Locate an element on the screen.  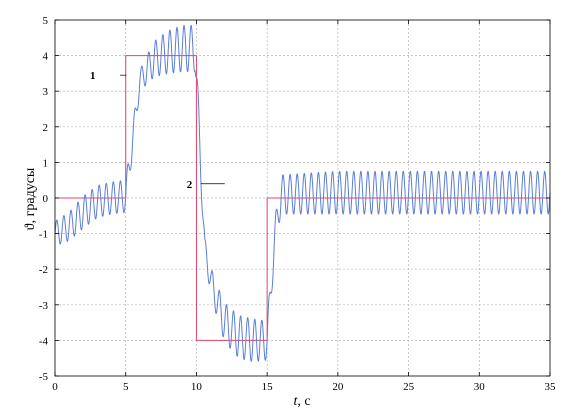
x-tick-label: 5 is located at coordinates (126, 387).